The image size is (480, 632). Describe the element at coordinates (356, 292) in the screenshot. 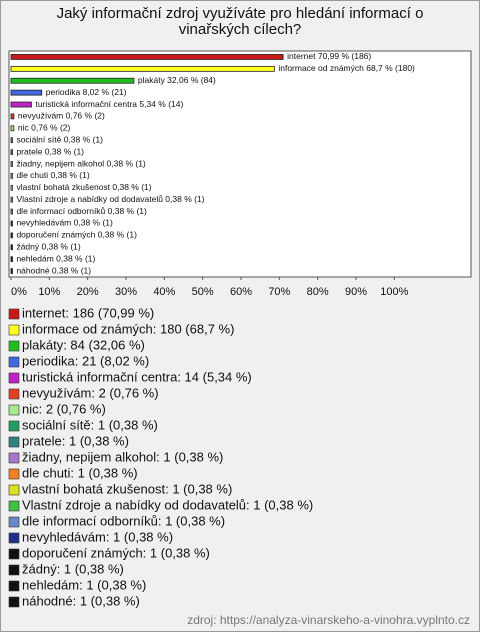

I see `x-tick-label: 90%` at that location.